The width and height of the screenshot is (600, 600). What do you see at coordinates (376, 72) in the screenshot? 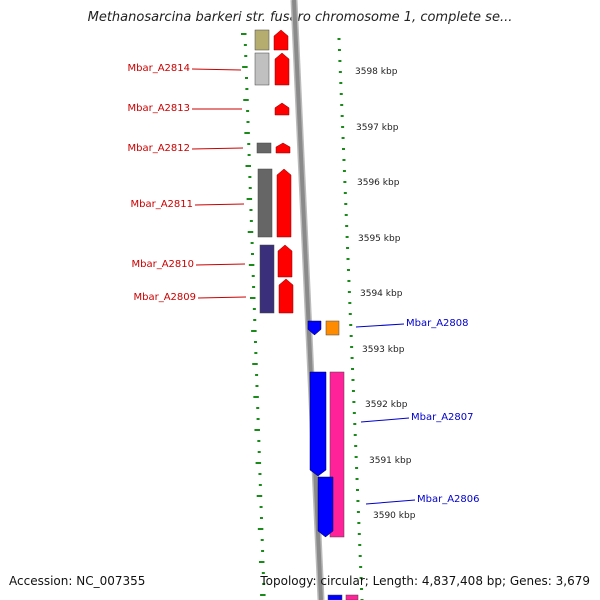
I see `scale-label: 3598 kbp` at bounding box center [376, 72].